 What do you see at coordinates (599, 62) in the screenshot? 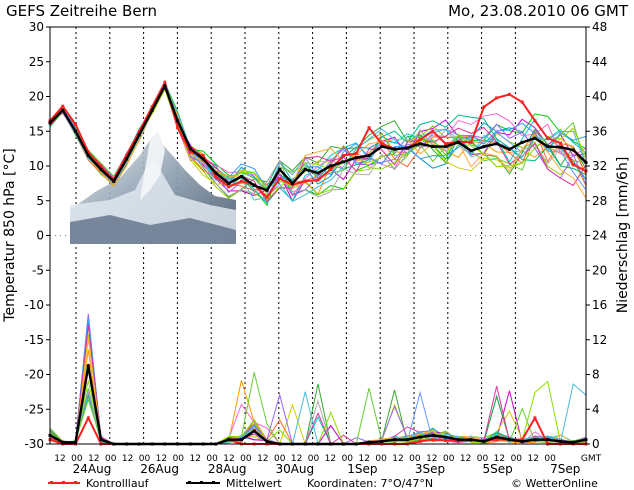
I see `right-tick-label: 44` at bounding box center [599, 62].